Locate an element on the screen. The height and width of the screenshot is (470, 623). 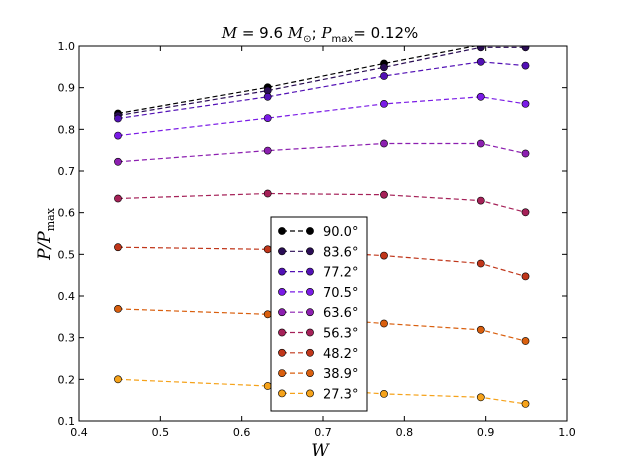
y-tick-label: 0.7 is located at coordinates (67, 171).